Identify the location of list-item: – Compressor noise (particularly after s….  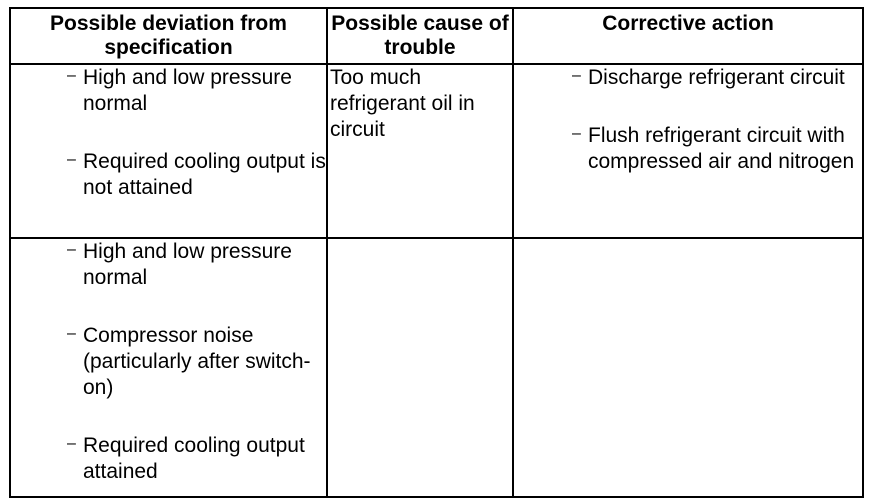
(168, 362).